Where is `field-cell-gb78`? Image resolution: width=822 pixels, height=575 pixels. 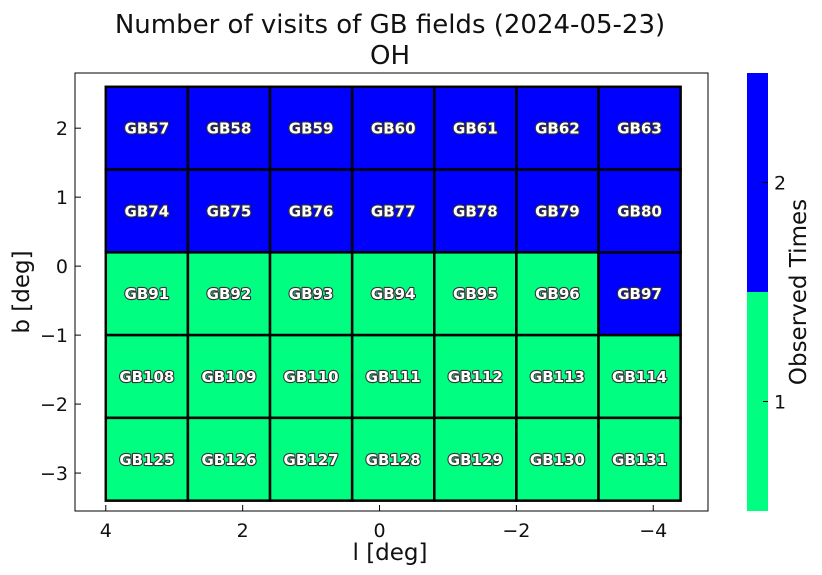 field-cell-gb78 is located at coordinates (475, 211).